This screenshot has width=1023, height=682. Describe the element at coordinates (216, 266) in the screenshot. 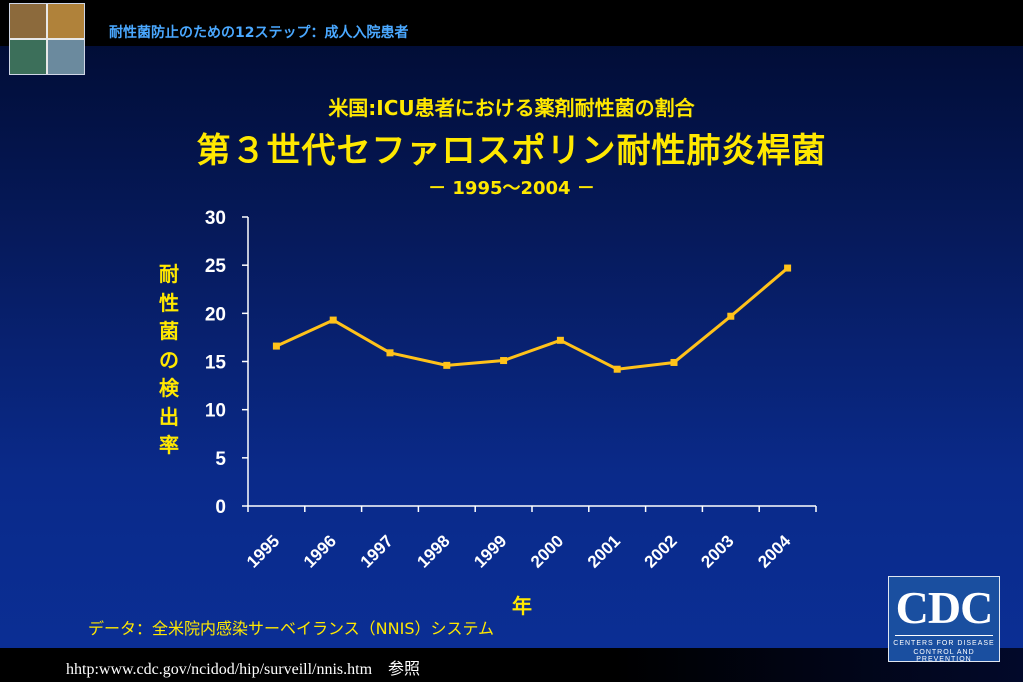

I see `y-tick-label: 25` at that location.